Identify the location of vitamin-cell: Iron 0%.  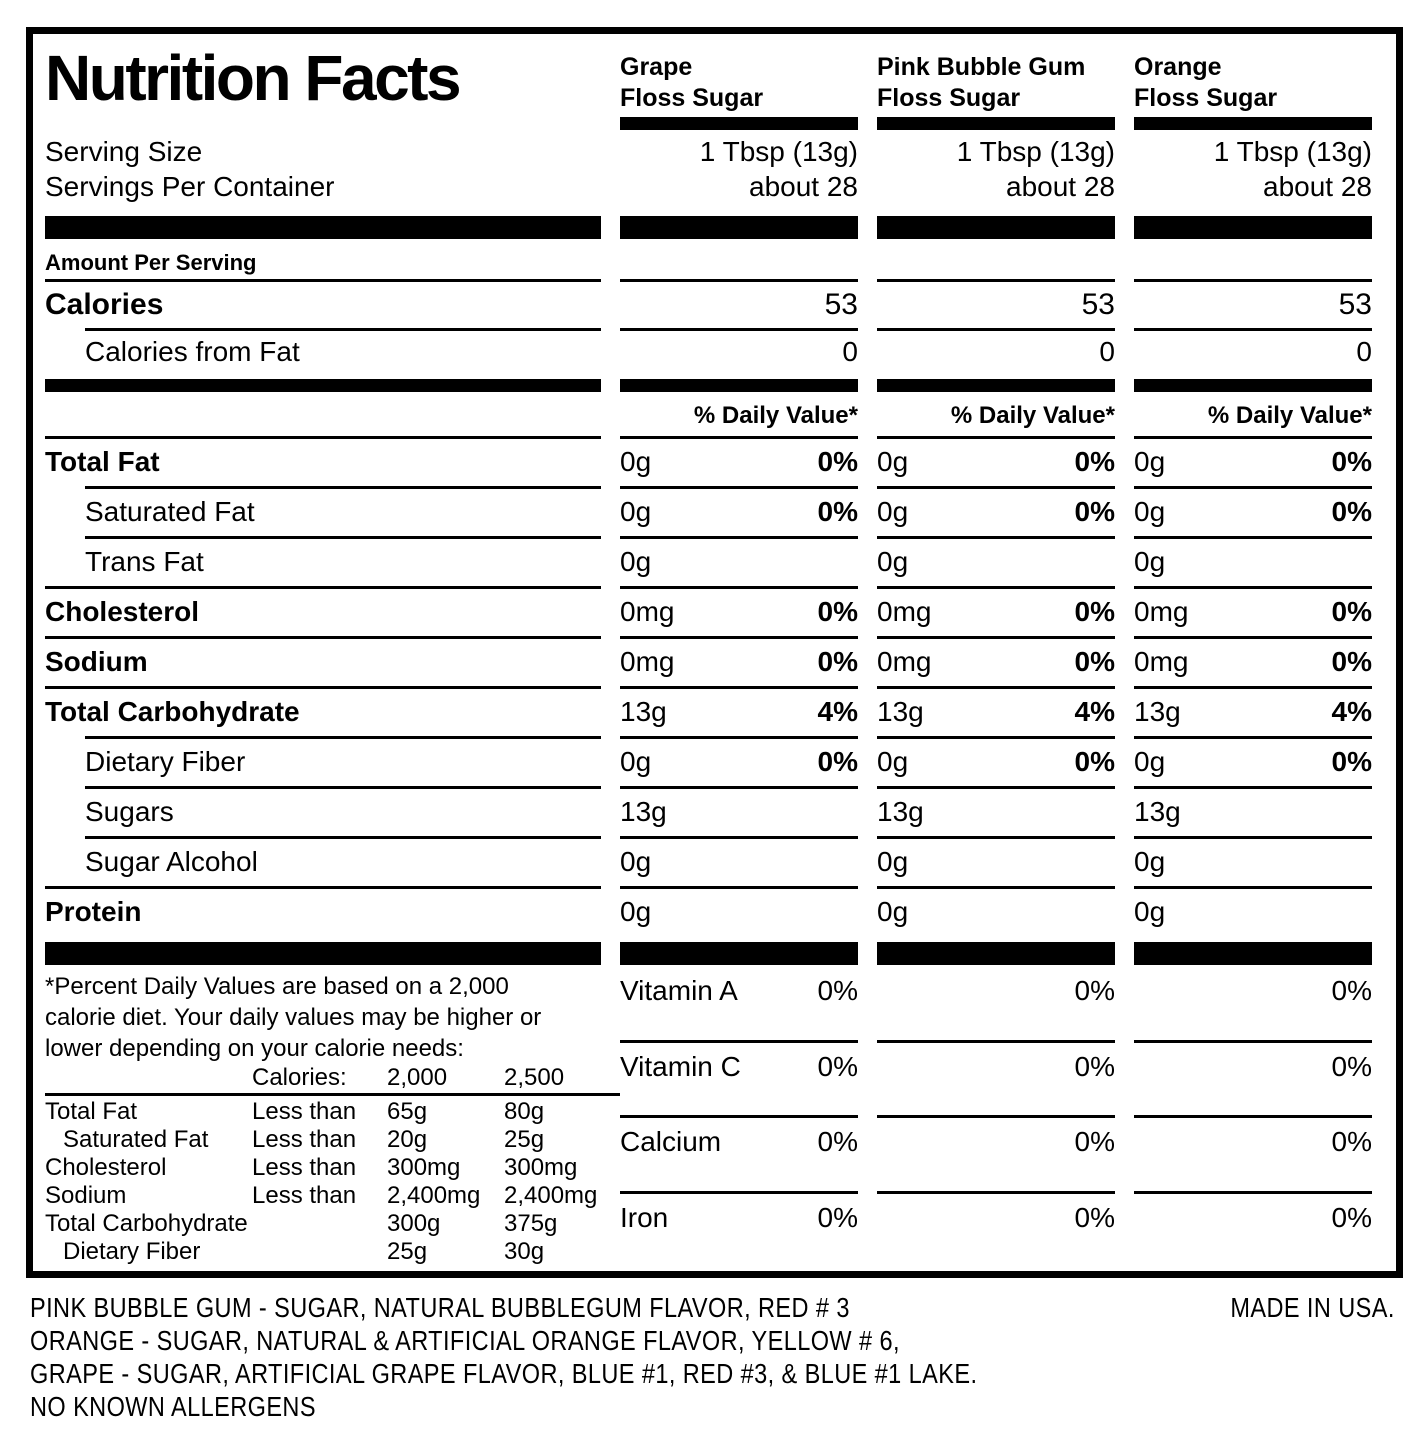
(739, 1228).